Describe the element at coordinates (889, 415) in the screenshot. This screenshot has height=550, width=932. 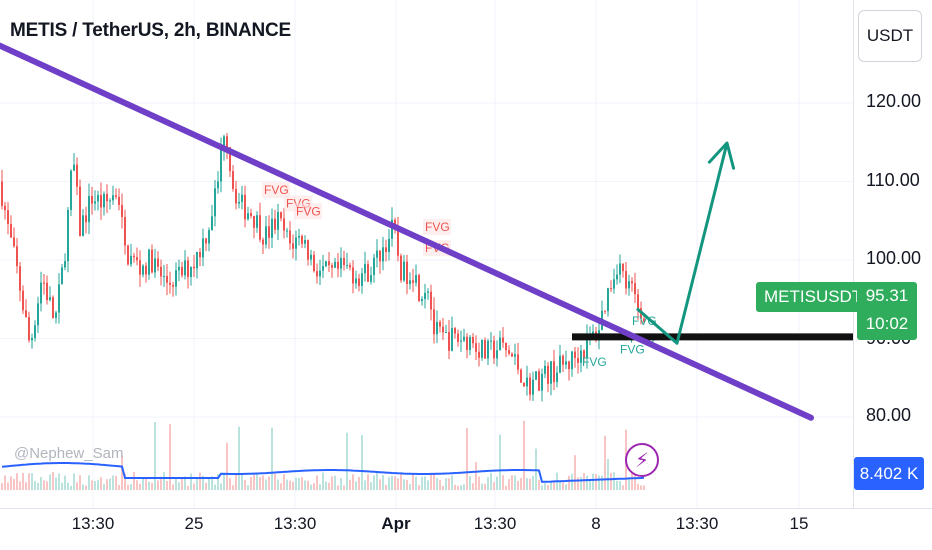
I see `price-tick: 80.00` at that location.